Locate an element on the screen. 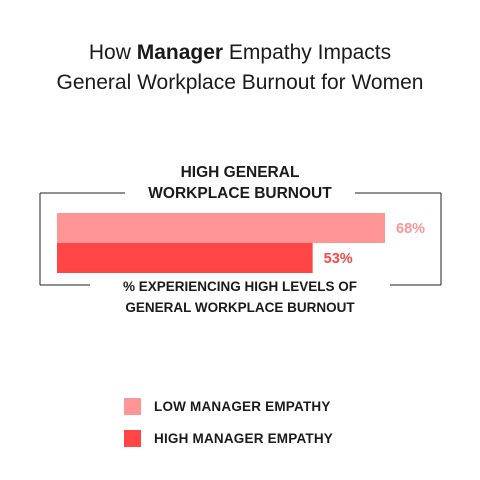 Image resolution: width=480 pixels, height=480 pixels. title-line-1: How Manager Empathy Impacts is located at coordinates (240, 53).